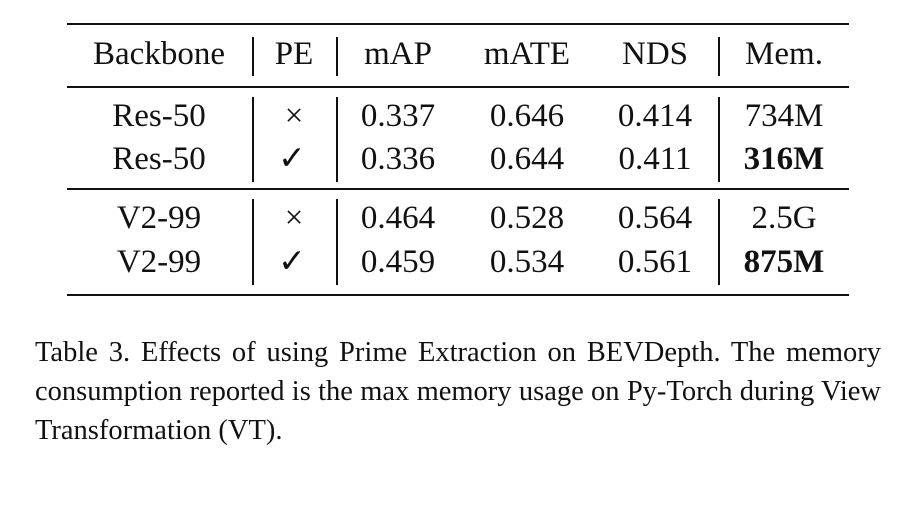  I want to click on header-backbone: Backbone, so click(159, 54).